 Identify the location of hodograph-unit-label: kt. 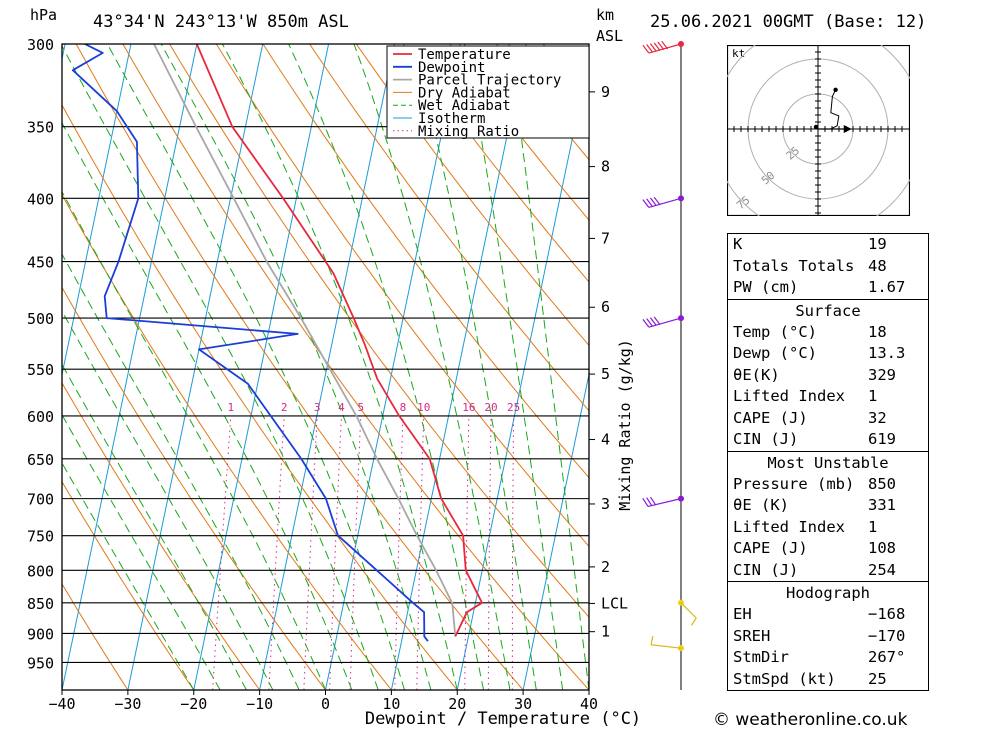
(738, 53).